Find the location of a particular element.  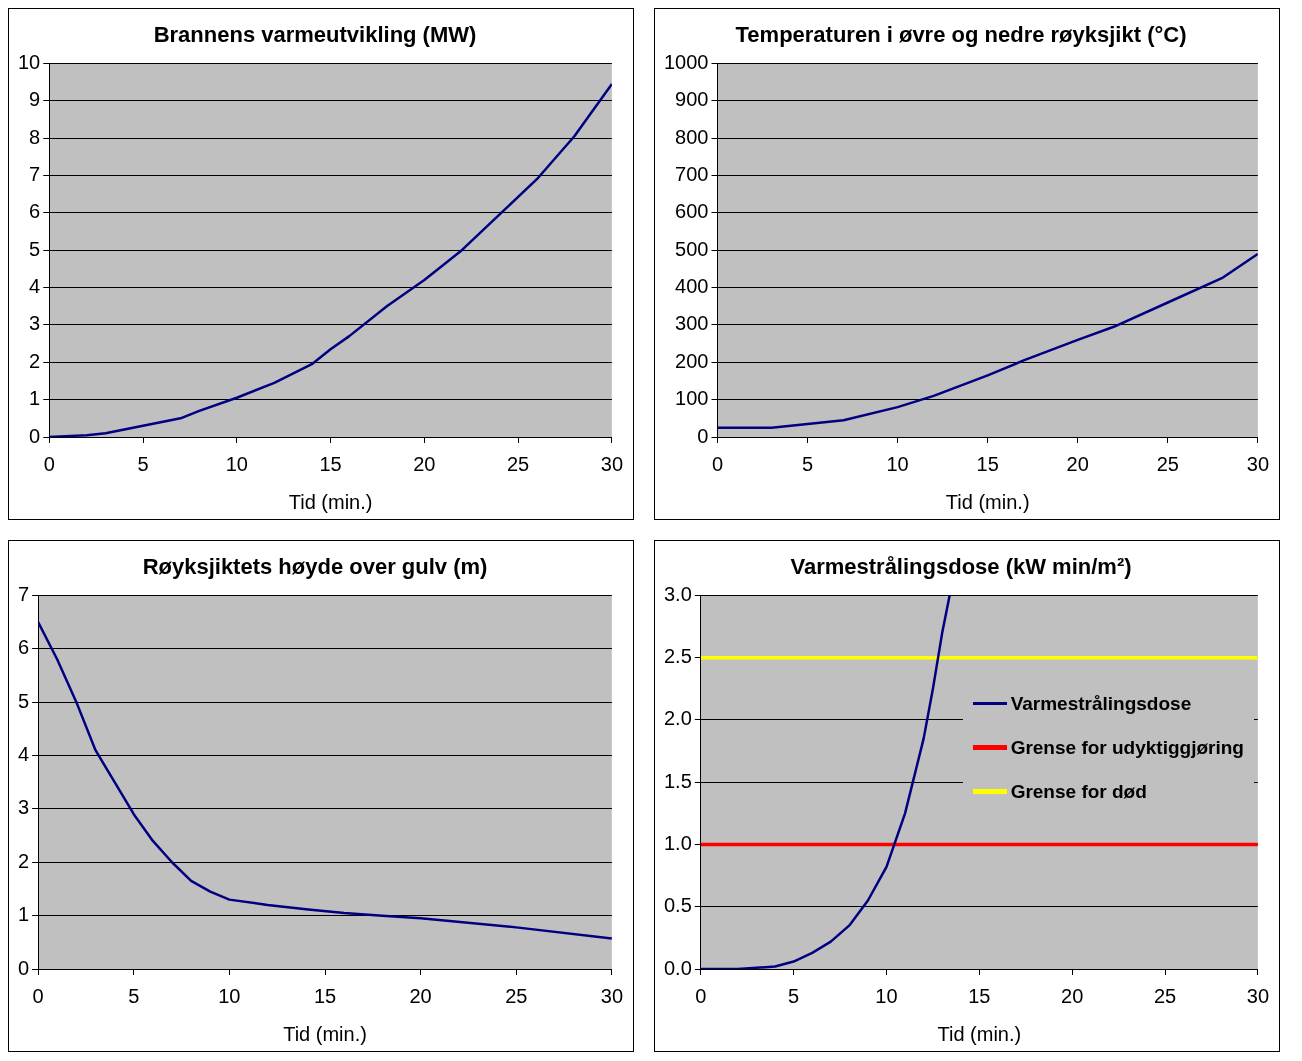

y-tick-label: 200 is located at coordinates (692, 360).